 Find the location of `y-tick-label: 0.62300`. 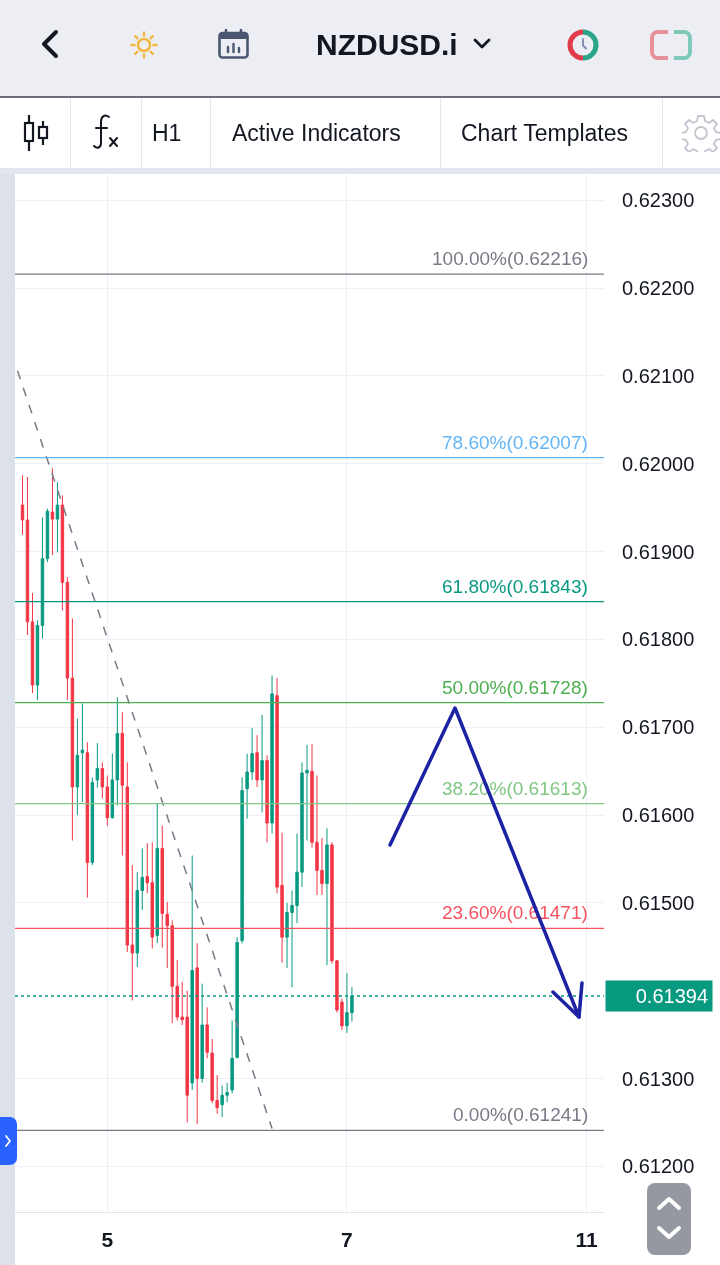

y-tick-label: 0.62300 is located at coordinates (658, 200).